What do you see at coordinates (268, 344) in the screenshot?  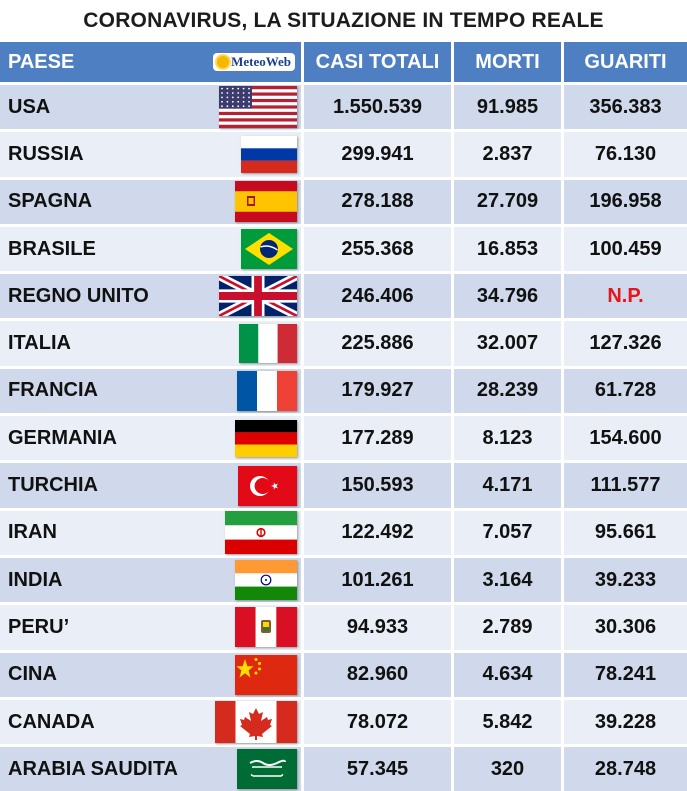 I see `italy-flag-icon` at bounding box center [268, 344].